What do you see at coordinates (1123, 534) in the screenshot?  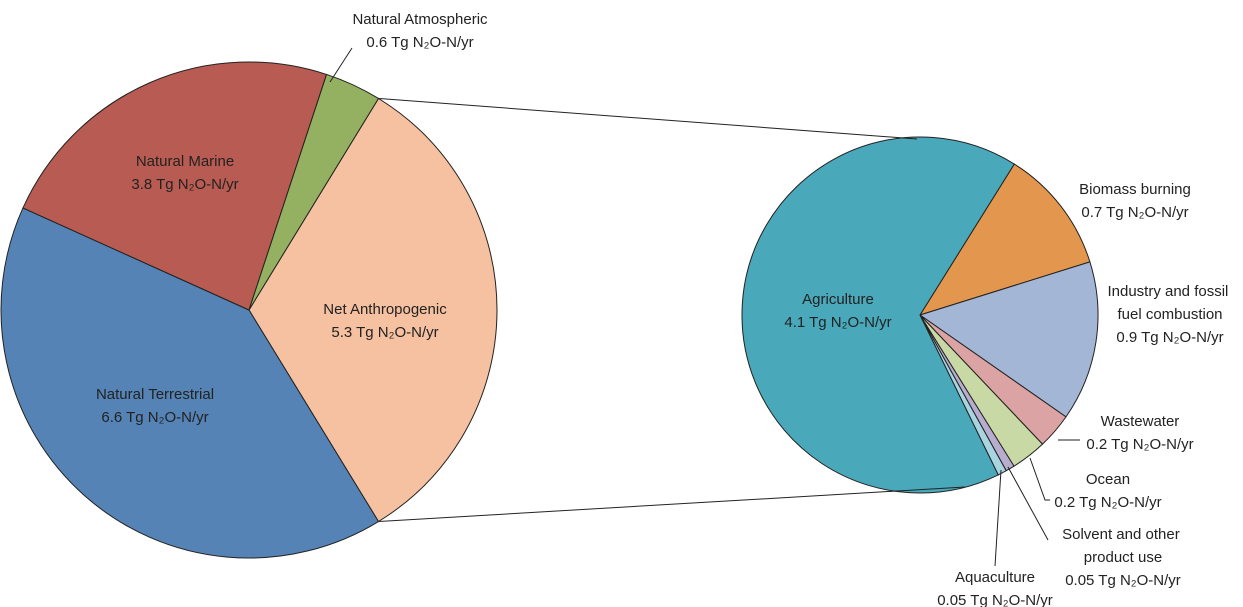 I see `label-line: Solvent and other` at bounding box center [1123, 534].